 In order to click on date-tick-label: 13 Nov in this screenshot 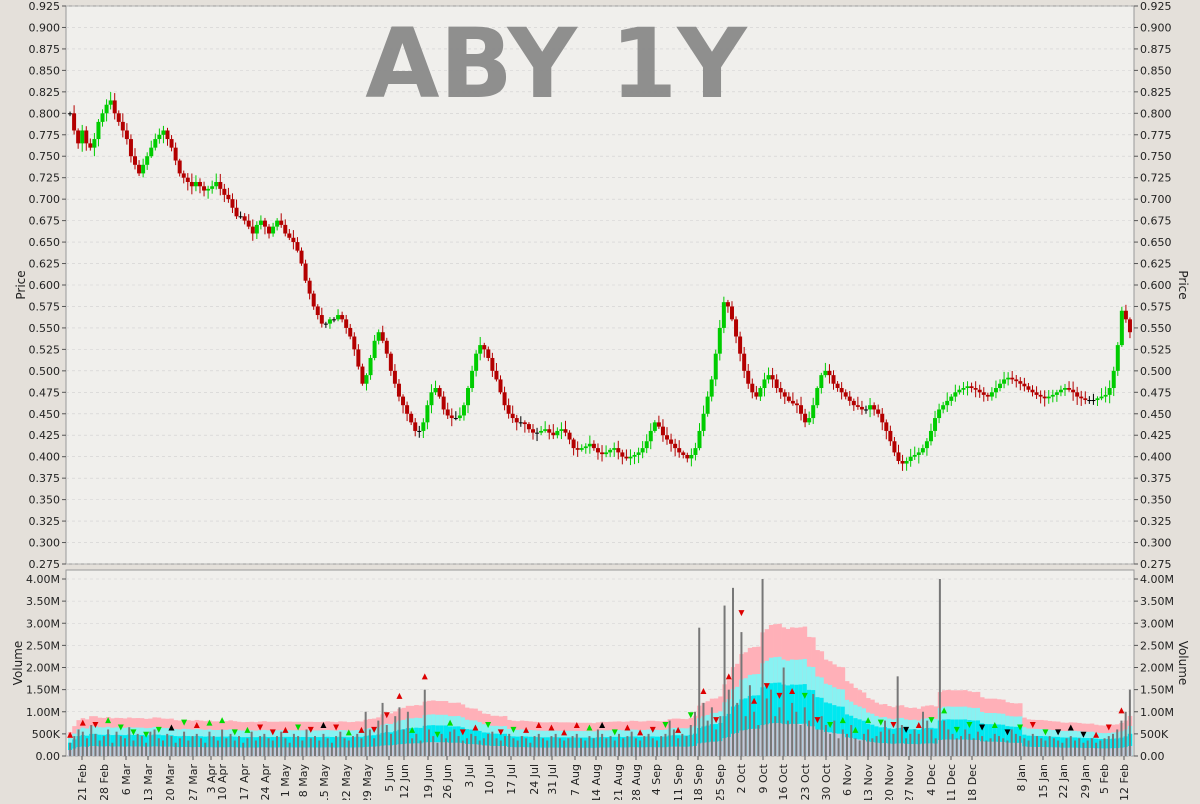, I will do `click(868, 782)`.